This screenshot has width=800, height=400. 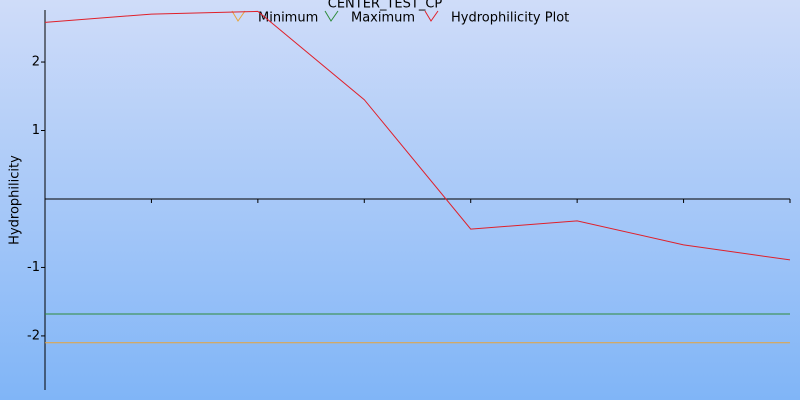 I want to click on y-axis-label: Hydrophilicity, so click(x=15, y=200).